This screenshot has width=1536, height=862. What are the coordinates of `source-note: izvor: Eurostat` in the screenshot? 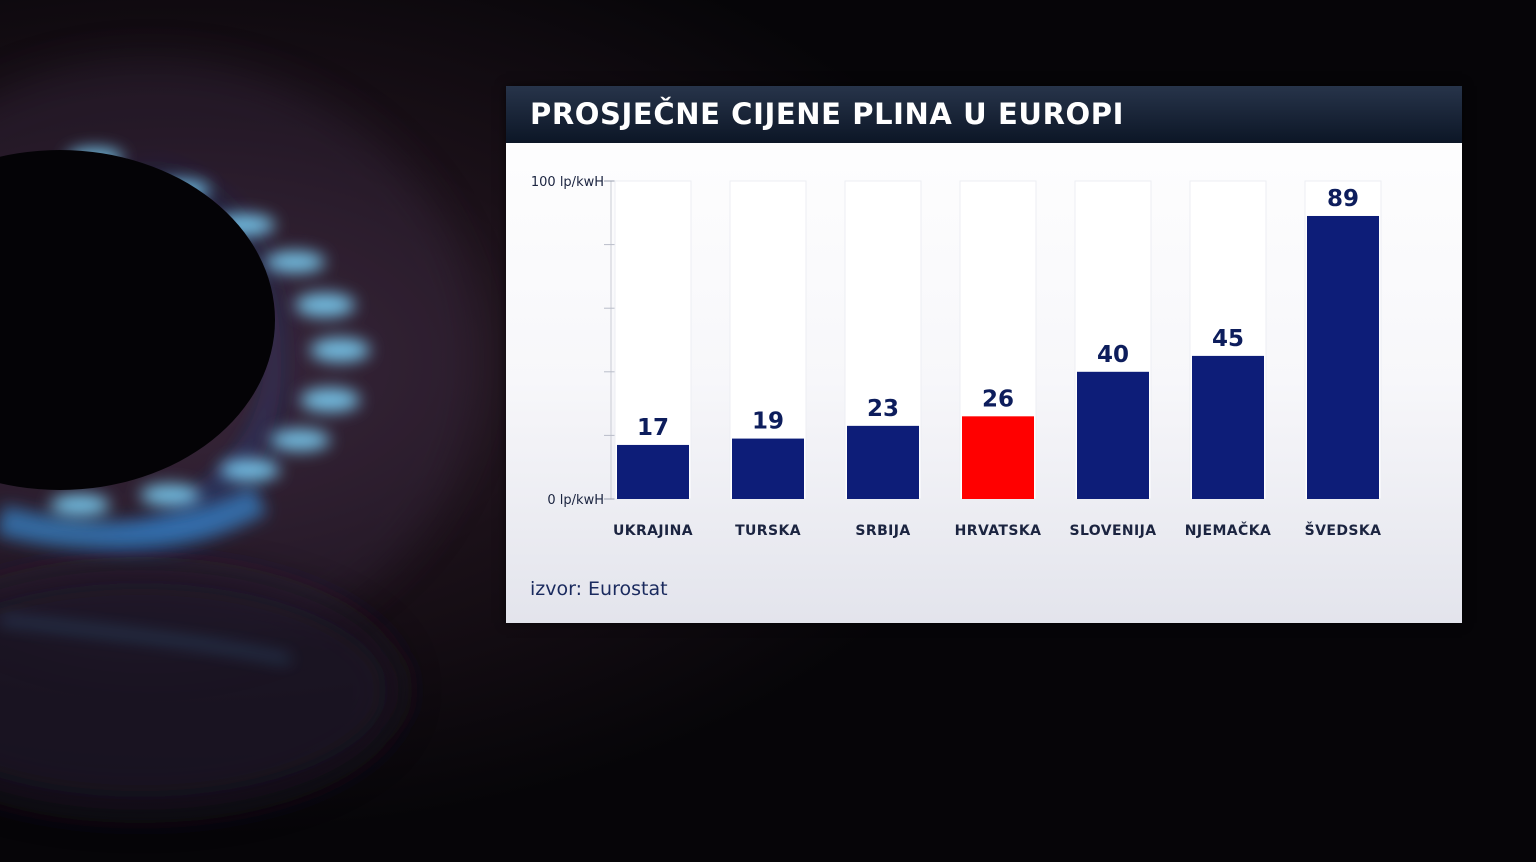 It's located at (599, 589).